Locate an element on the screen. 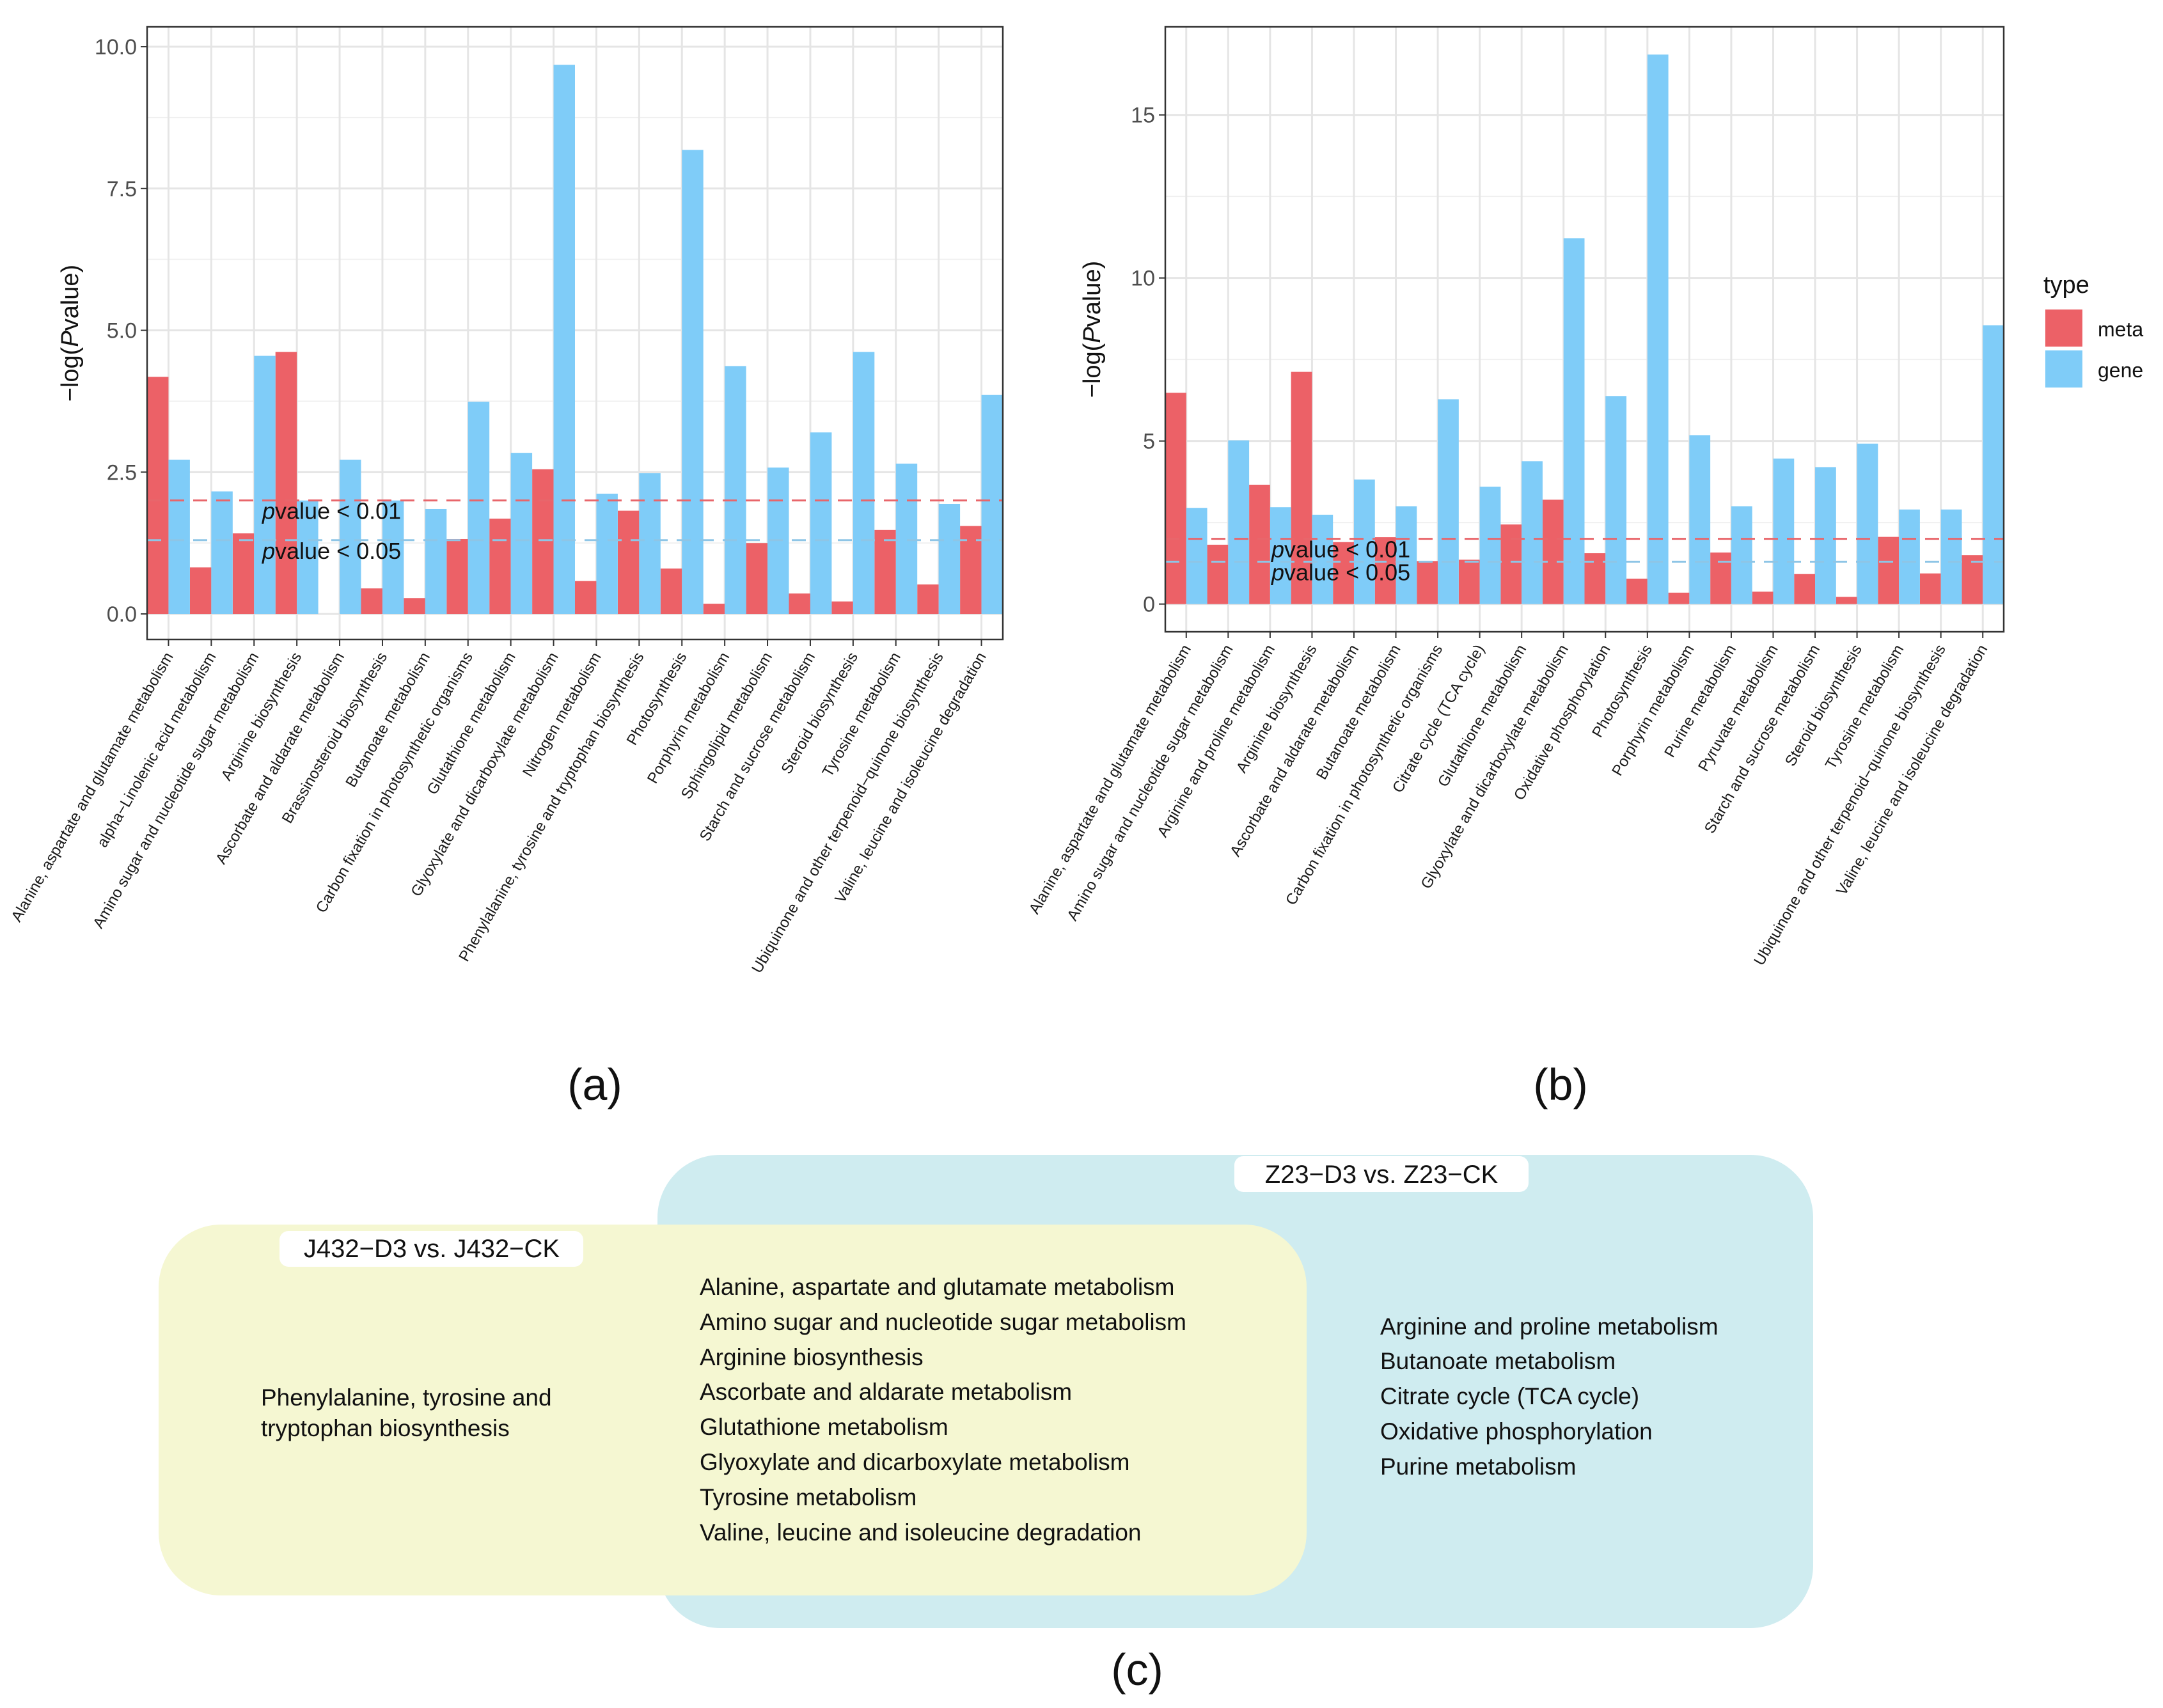  legend-swatch-gene is located at coordinates (2063, 369).